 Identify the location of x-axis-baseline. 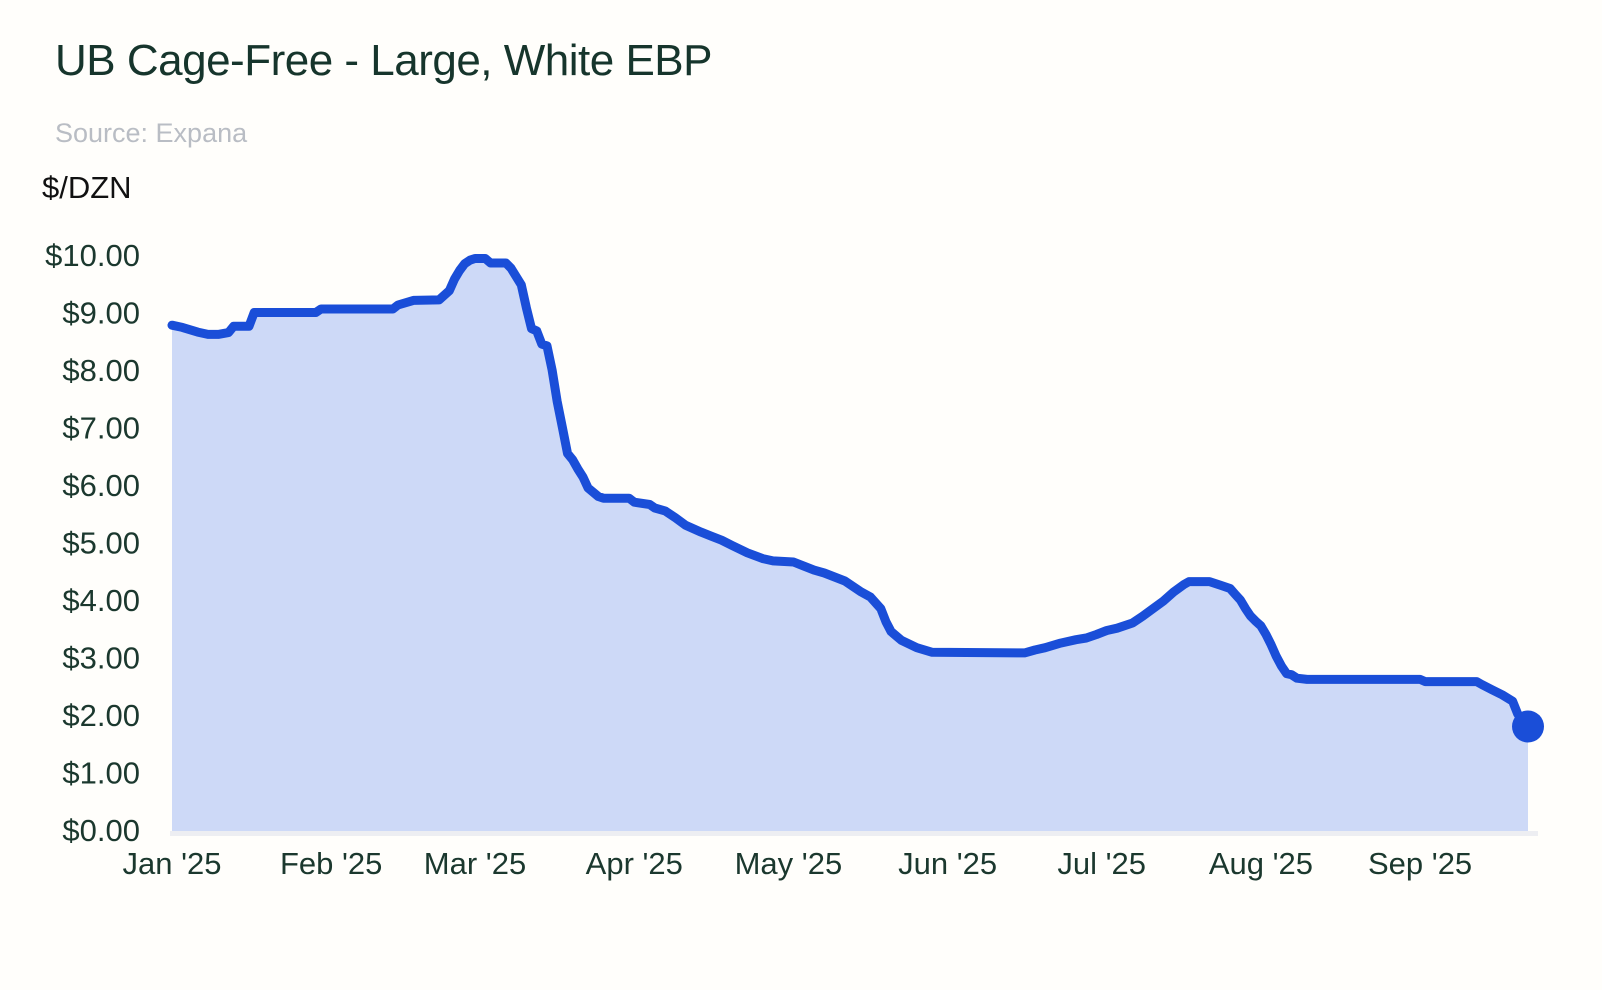
(854, 833).